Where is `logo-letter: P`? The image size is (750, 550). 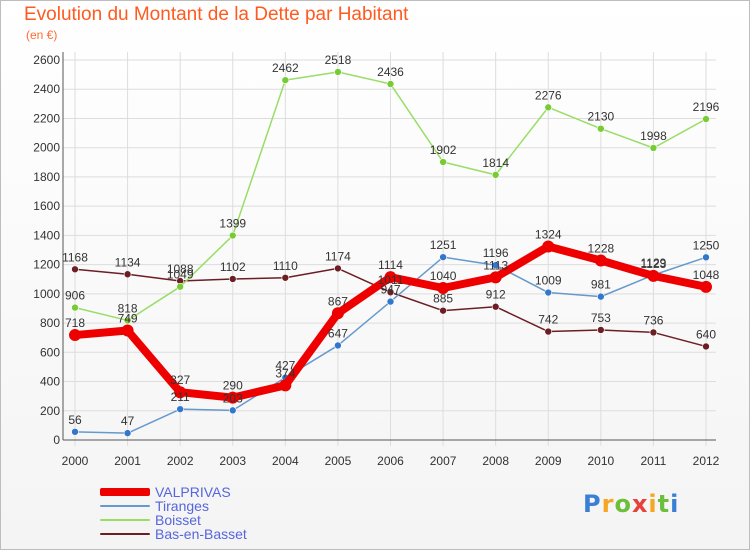 logo-letter: P is located at coordinates (592, 504).